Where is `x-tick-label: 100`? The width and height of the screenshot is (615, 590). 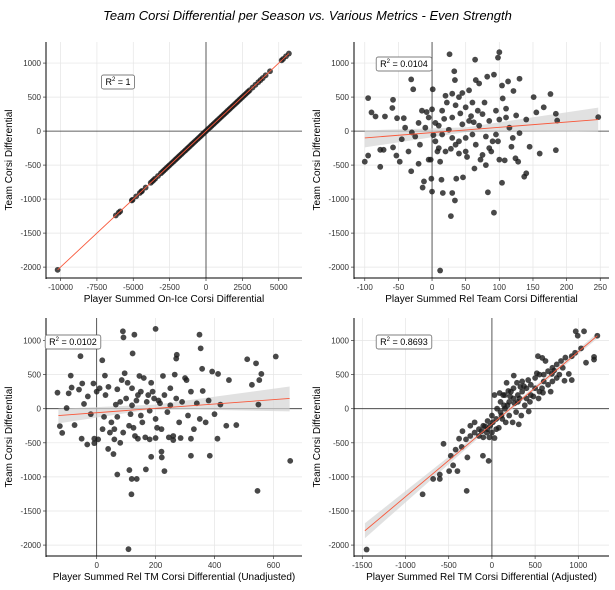
x-tick-label: 100 is located at coordinates (500, 287).